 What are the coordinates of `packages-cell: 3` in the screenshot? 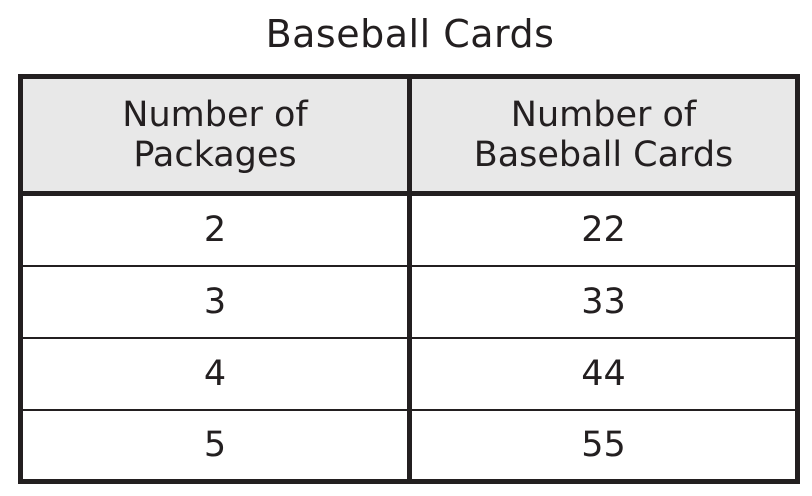 It's located at (216, 301).